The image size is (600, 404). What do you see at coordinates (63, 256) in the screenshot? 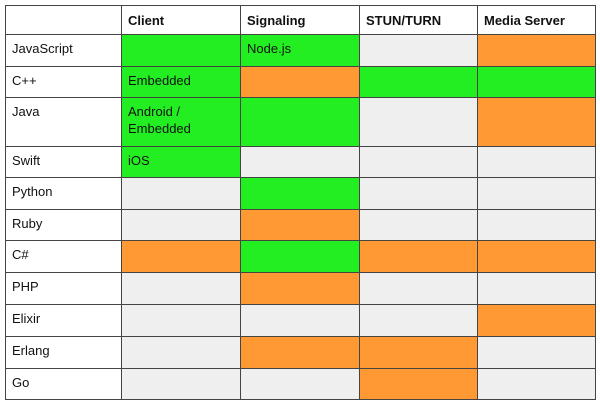
I see `row-label: C#` at bounding box center [63, 256].